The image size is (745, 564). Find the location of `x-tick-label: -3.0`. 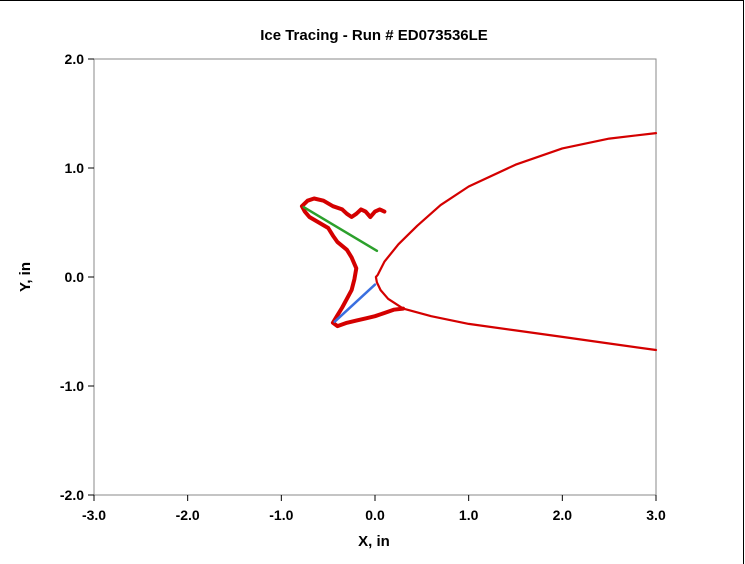

x-tick-label: -3.0 is located at coordinates (94, 515).